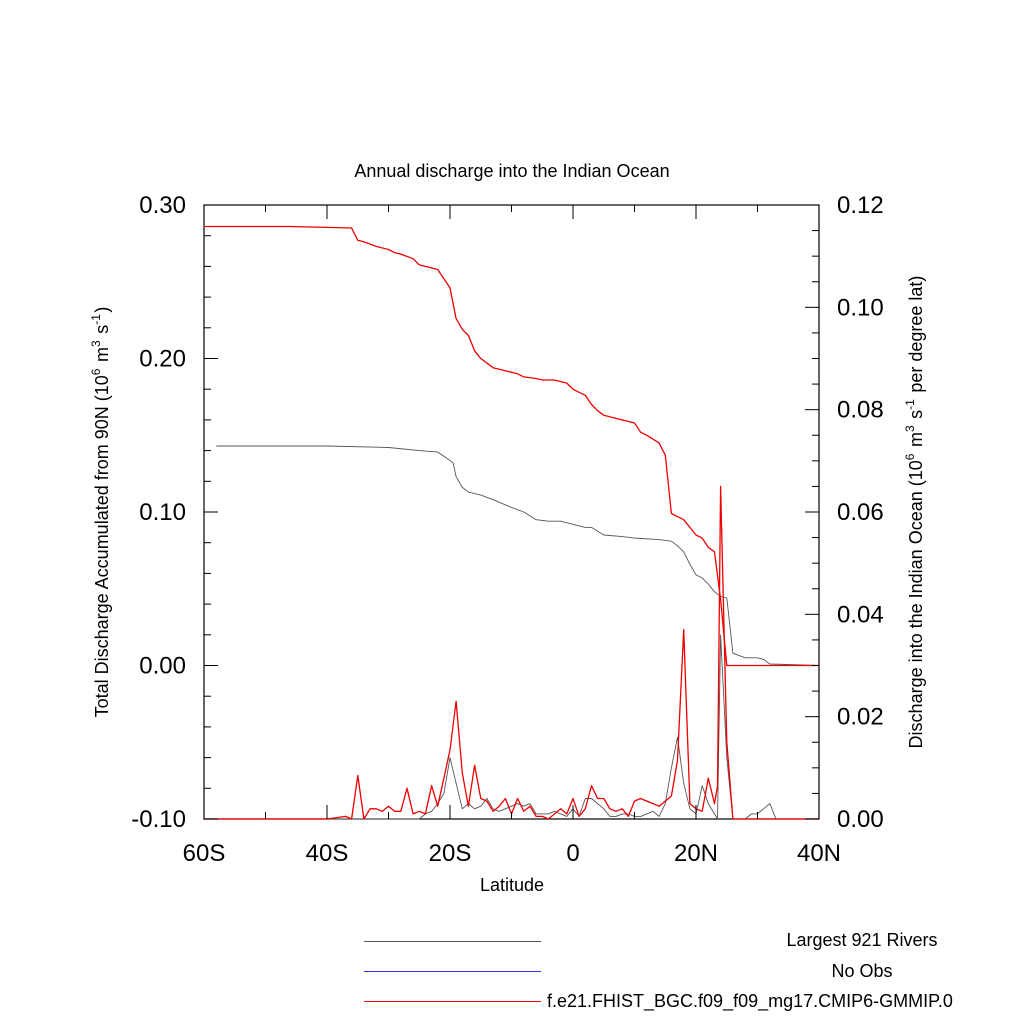  I want to click on x-tick-label: 40N, so click(819, 853).